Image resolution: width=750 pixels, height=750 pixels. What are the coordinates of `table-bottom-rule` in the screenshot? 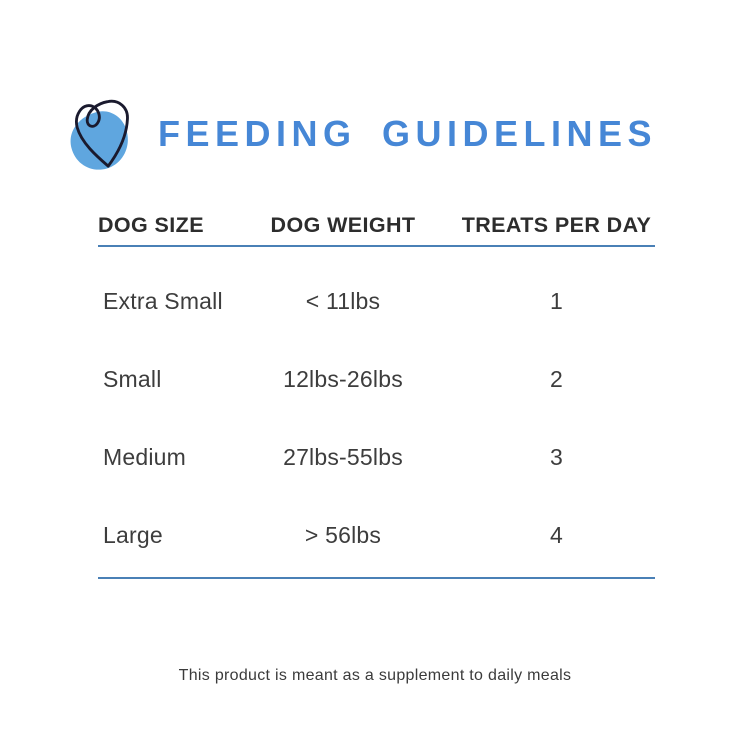 It's located at (376, 579).